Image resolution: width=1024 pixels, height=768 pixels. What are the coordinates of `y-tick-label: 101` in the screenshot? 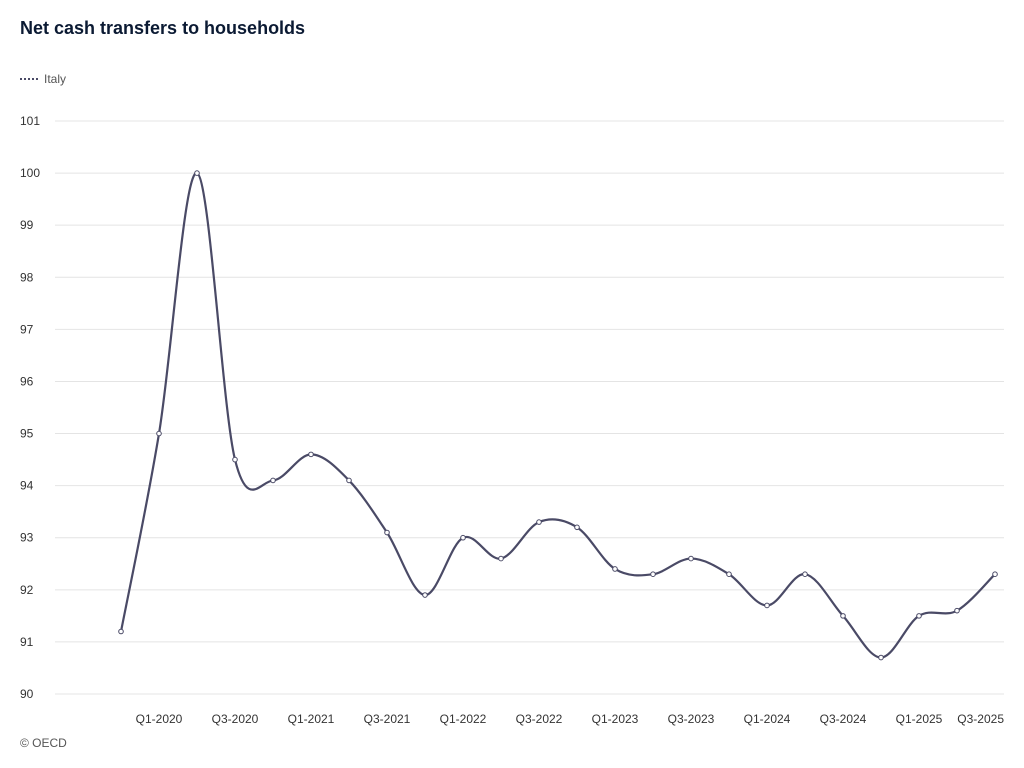 It's located at (30, 121).